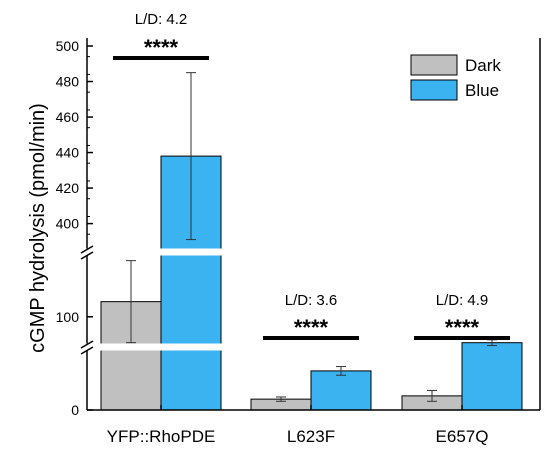 This screenshot has width=550, height=449. Describe the element at coordinates (68, 46) in the screenshot. I see `y-tick-label-500: 500` at that location.